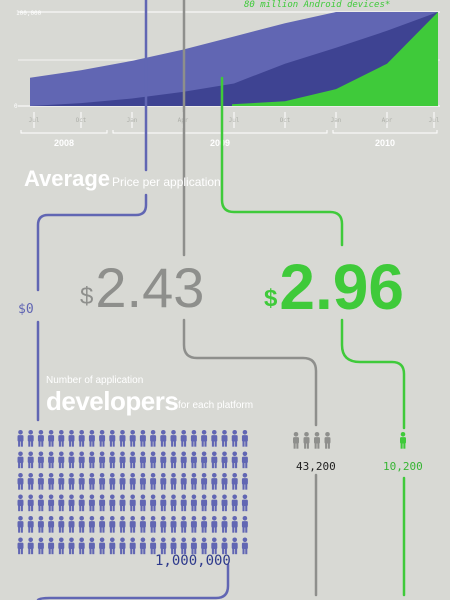  I want to click on year-bracket, so click(220, 132).